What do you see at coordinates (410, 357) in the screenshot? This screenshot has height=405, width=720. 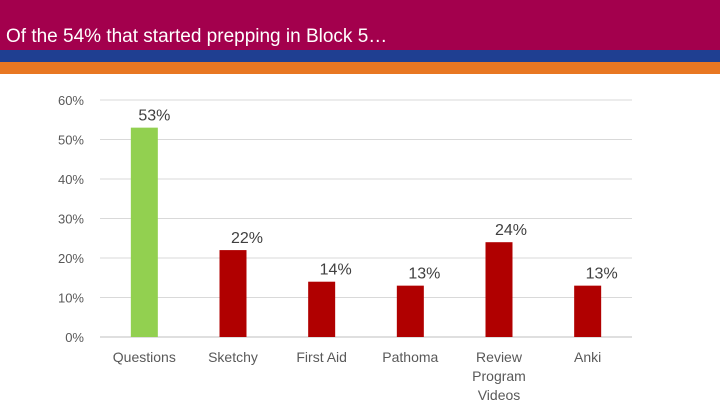 I see `x-tick-label: Pathoma` at bounding box center [410, 357].